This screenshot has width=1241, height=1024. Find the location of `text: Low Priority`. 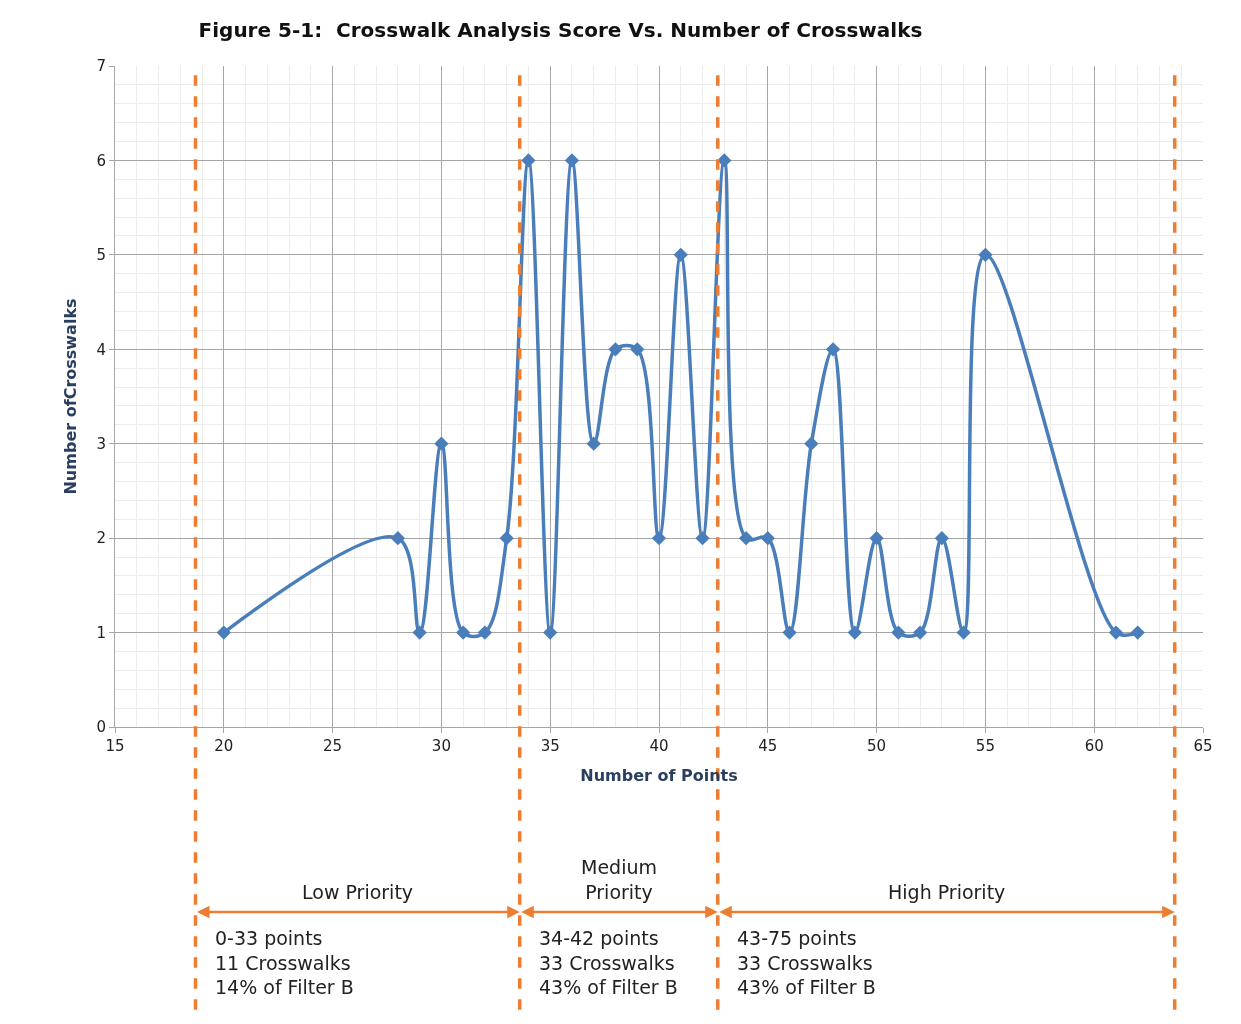

text: Low Priority is located at coordinates (358, 892).